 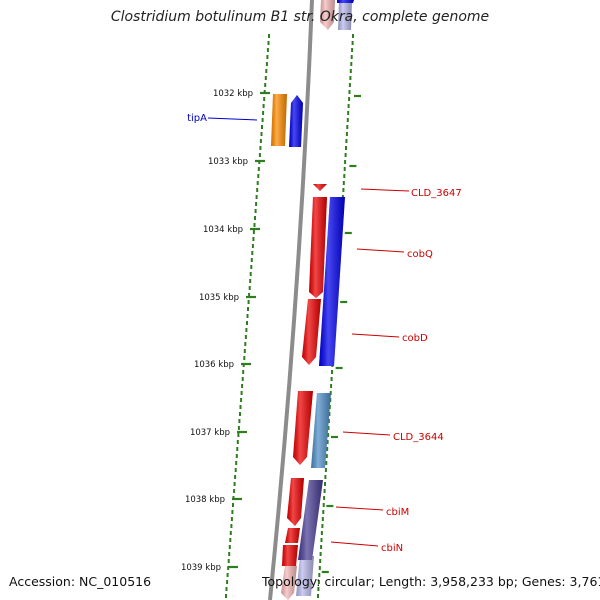 What do you see at coordinates (397, 512) in the screenshot?
I see `gene-label-cbim: cbiM` at bounding box center [397, 512].